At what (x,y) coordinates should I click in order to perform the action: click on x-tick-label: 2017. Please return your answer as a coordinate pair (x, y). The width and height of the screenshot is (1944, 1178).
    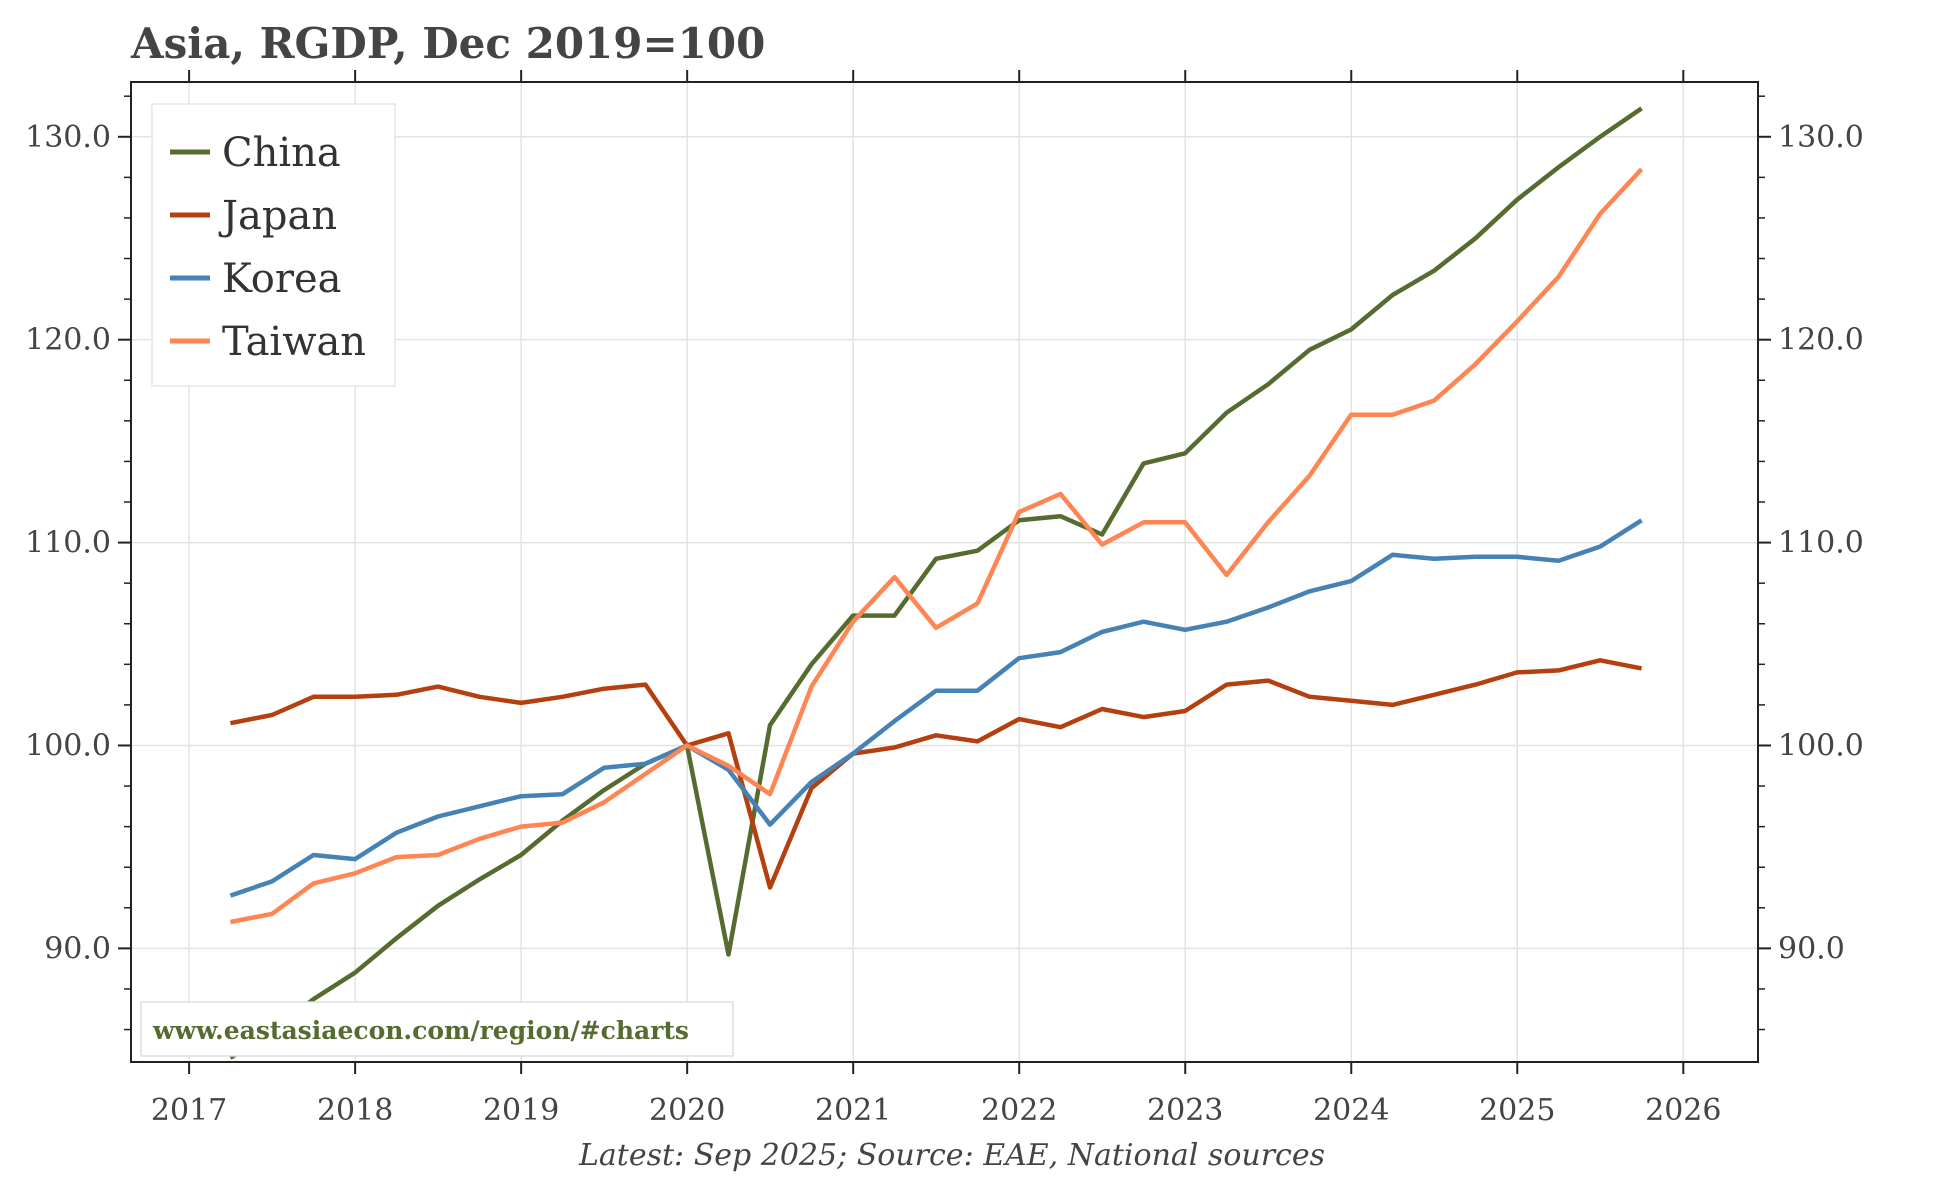
    Looking at the image, I should click on (189, 1110).